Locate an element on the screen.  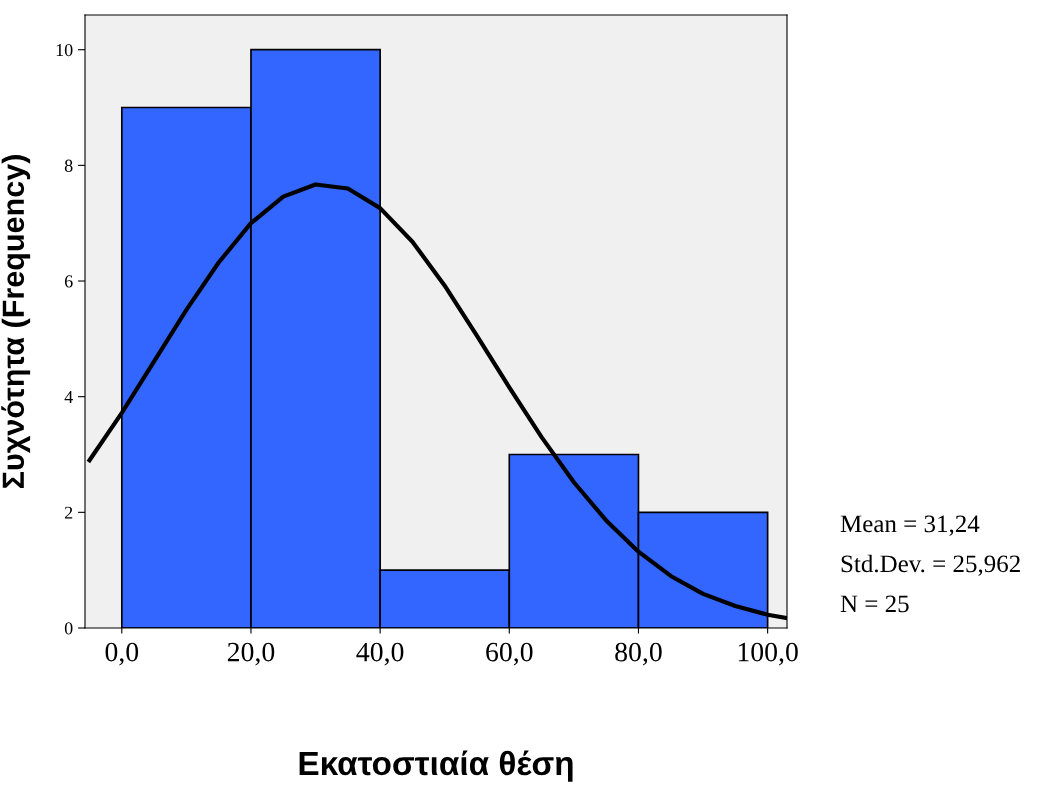
y-tick-label: 0 is located at coordinates (68, 628).